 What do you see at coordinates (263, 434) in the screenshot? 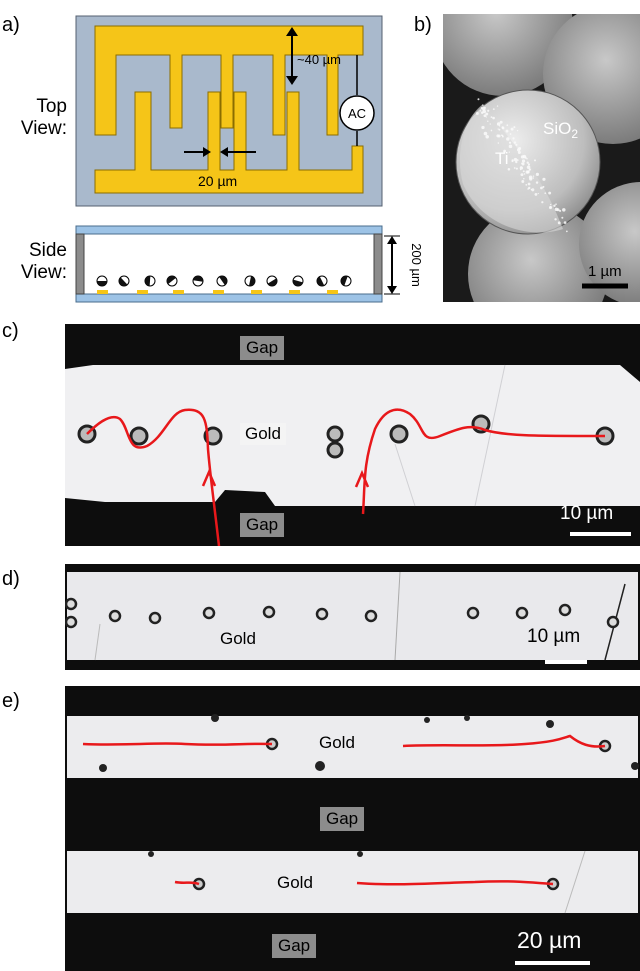
I see `gold-label-c: Gold` at bounding box center [263, 434].